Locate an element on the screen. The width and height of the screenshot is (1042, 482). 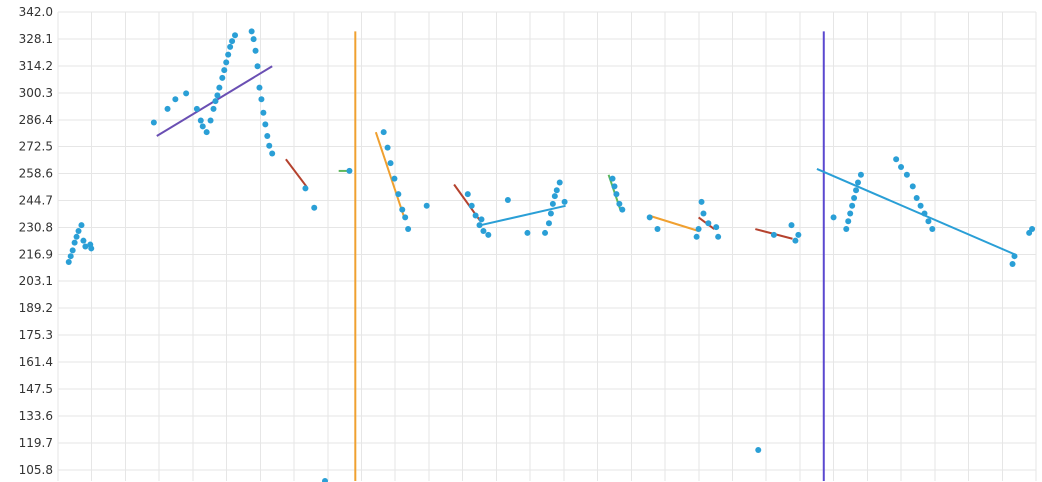
y-tick-label: 147.5 is located at coordinates (36, 389).